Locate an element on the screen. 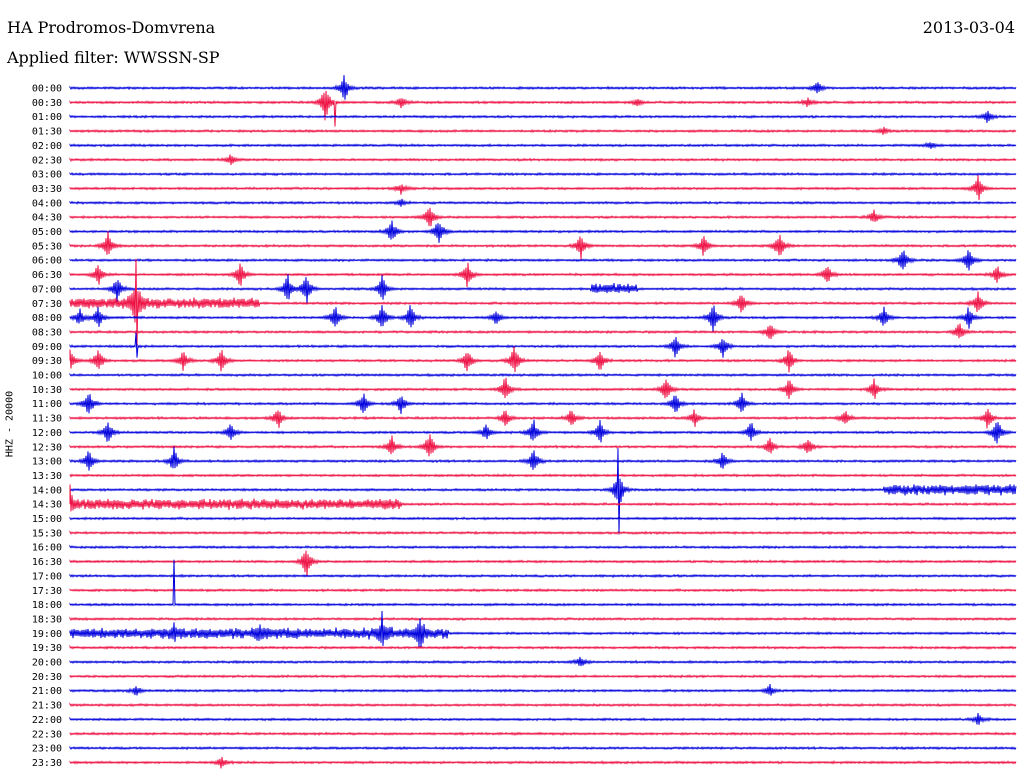  station-title: HA Prodromos-Domvrena is located at coordinates (111, 27).